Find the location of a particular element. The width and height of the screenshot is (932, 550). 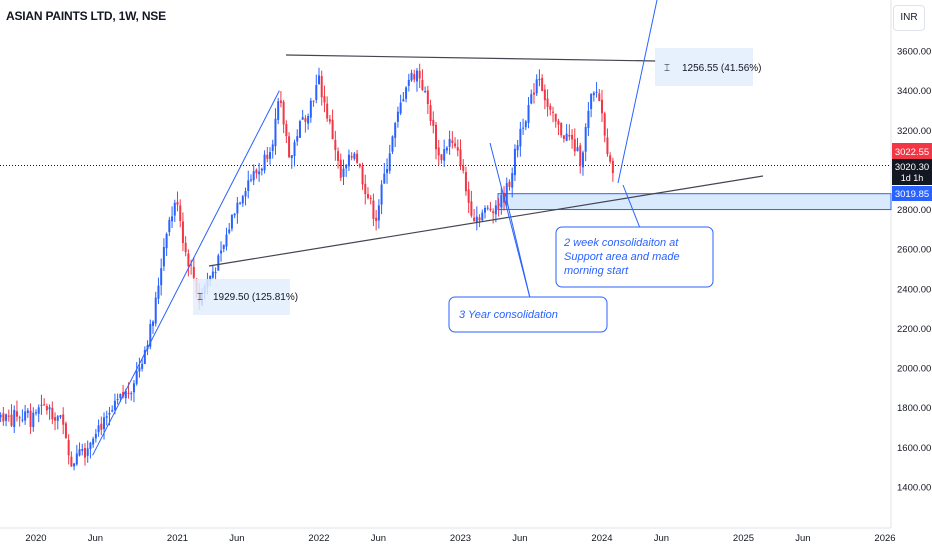

time-tick-label: 2025 is located at coordinates (743, 538).